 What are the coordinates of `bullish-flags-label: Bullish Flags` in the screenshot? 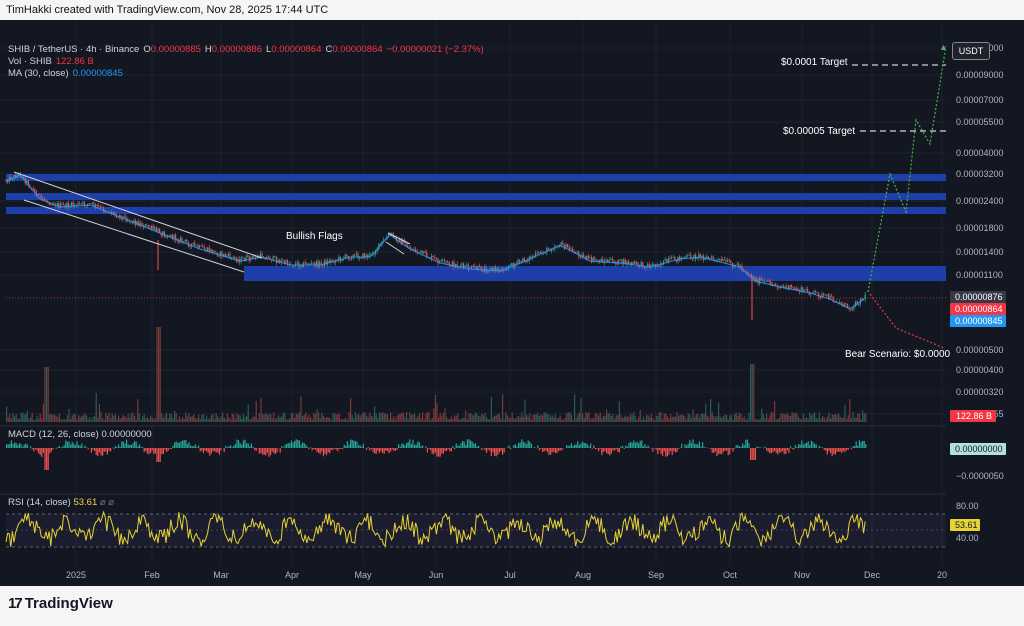 It's located at (314, 236).